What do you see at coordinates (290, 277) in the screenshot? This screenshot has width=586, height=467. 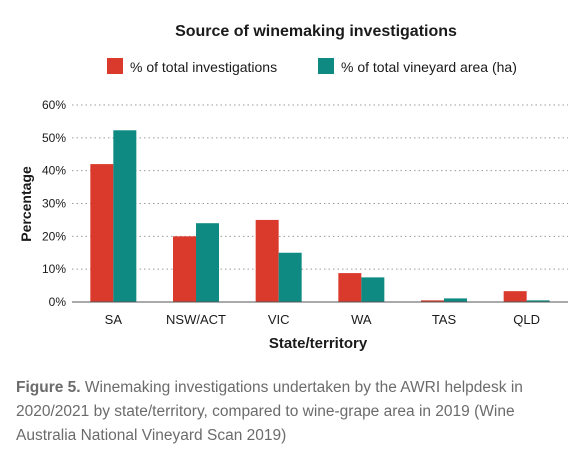 I see `bar-vineyard-area-vic` at bounding box center [290, 277].